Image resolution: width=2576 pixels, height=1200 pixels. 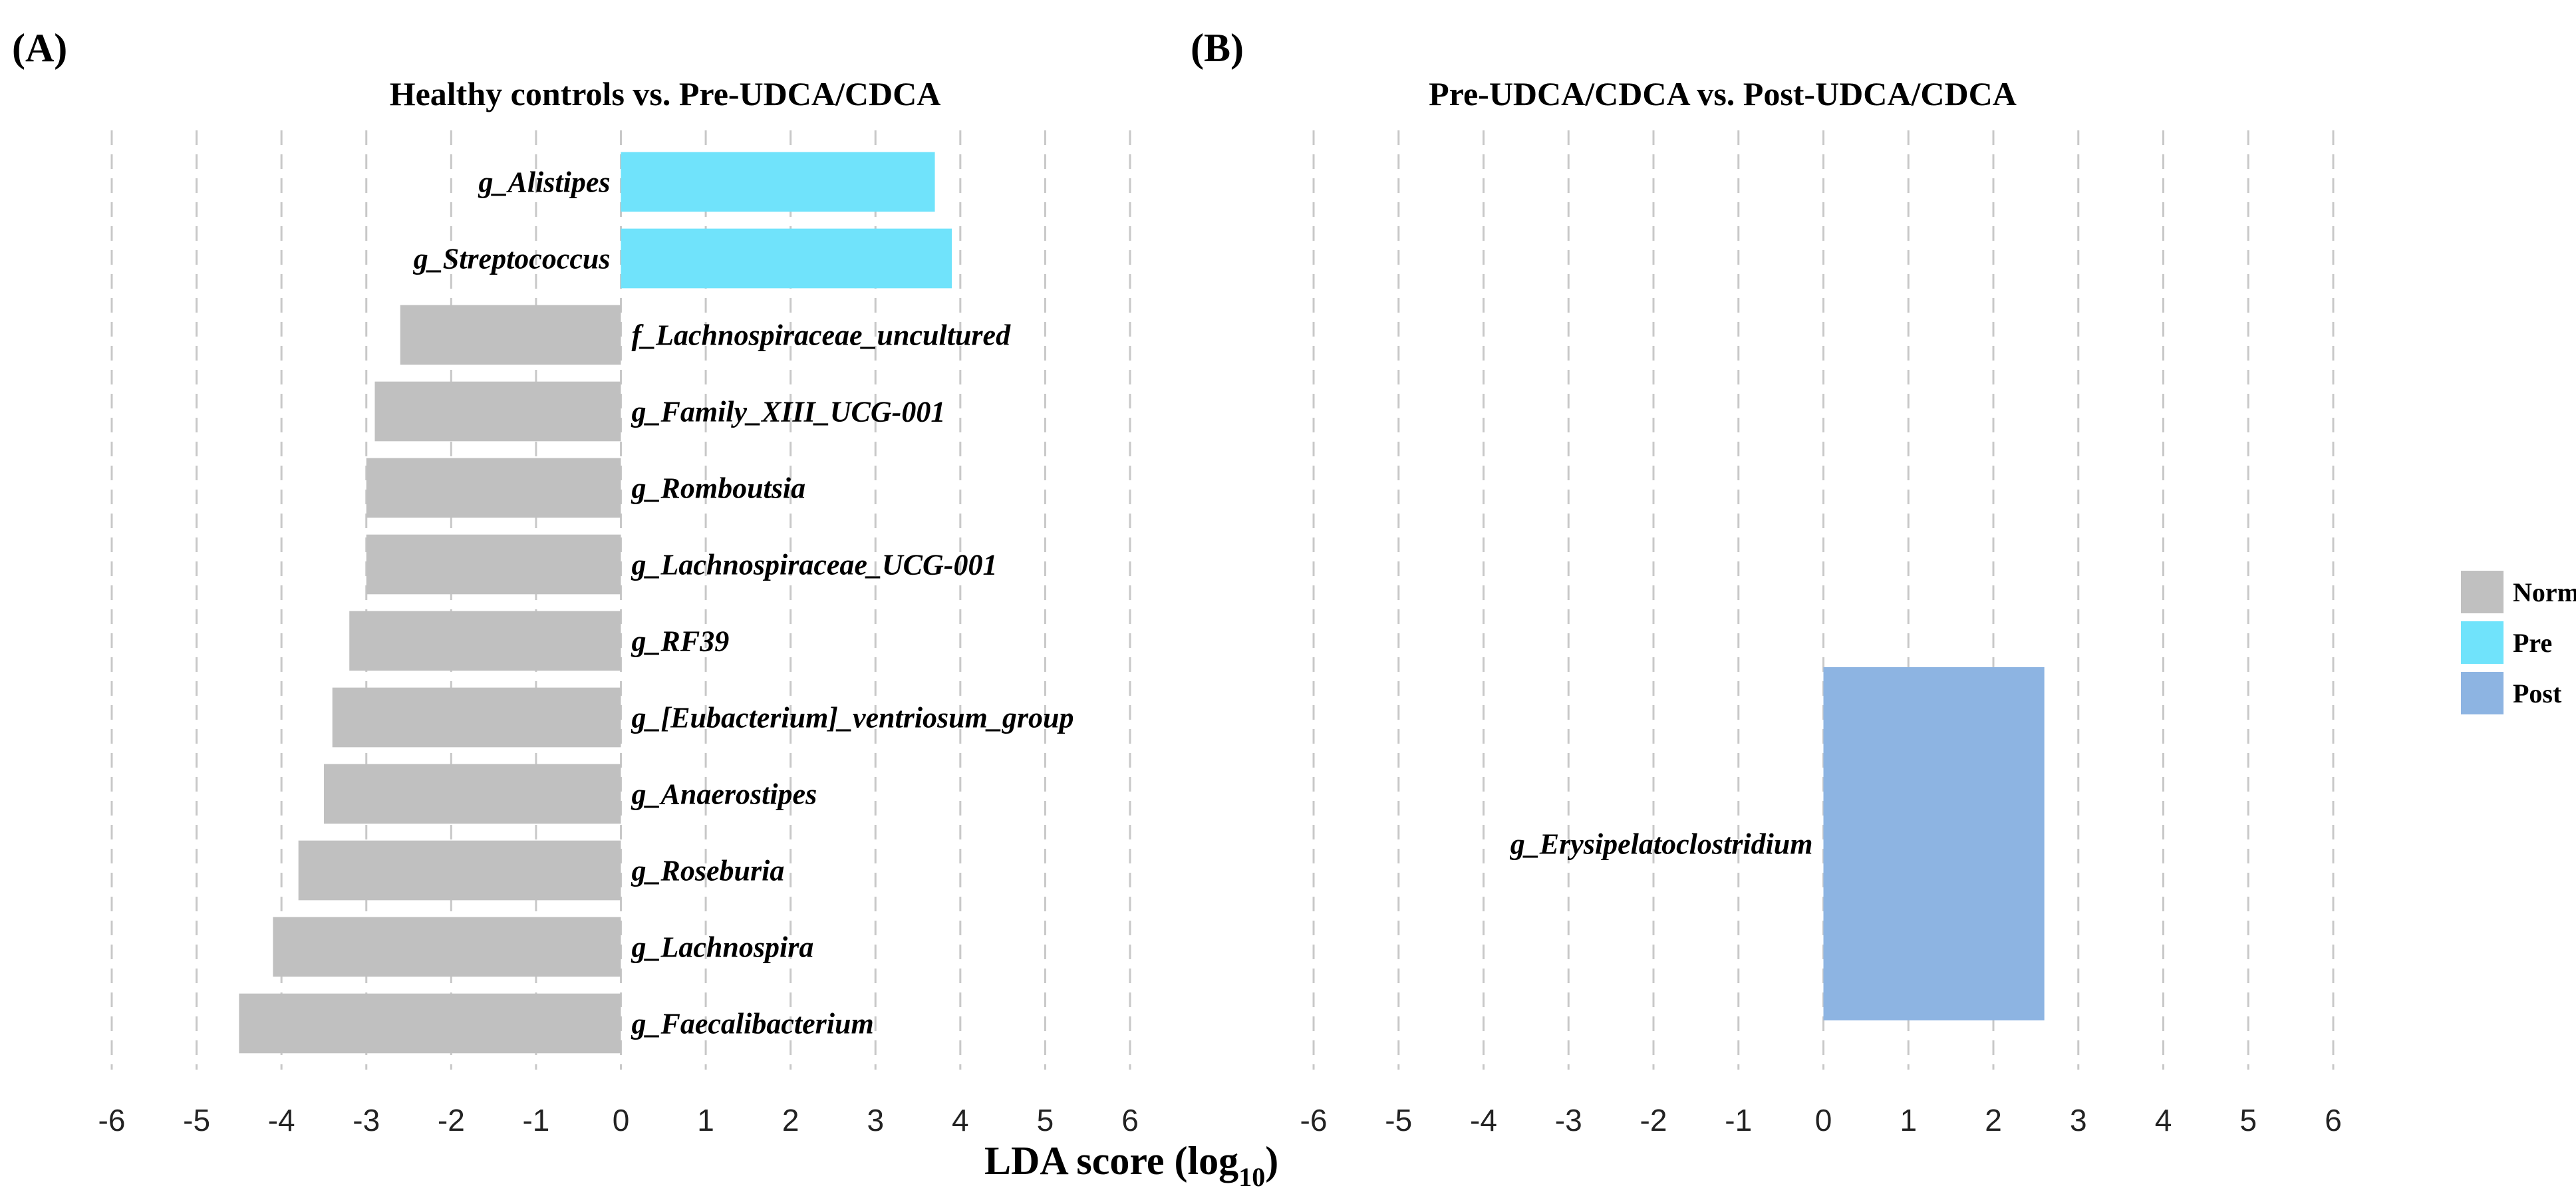 What do you see at coordinates (2532, 643) in the screenshot?
I see `legend-label: Pre` at bounding box center [2532, 643].